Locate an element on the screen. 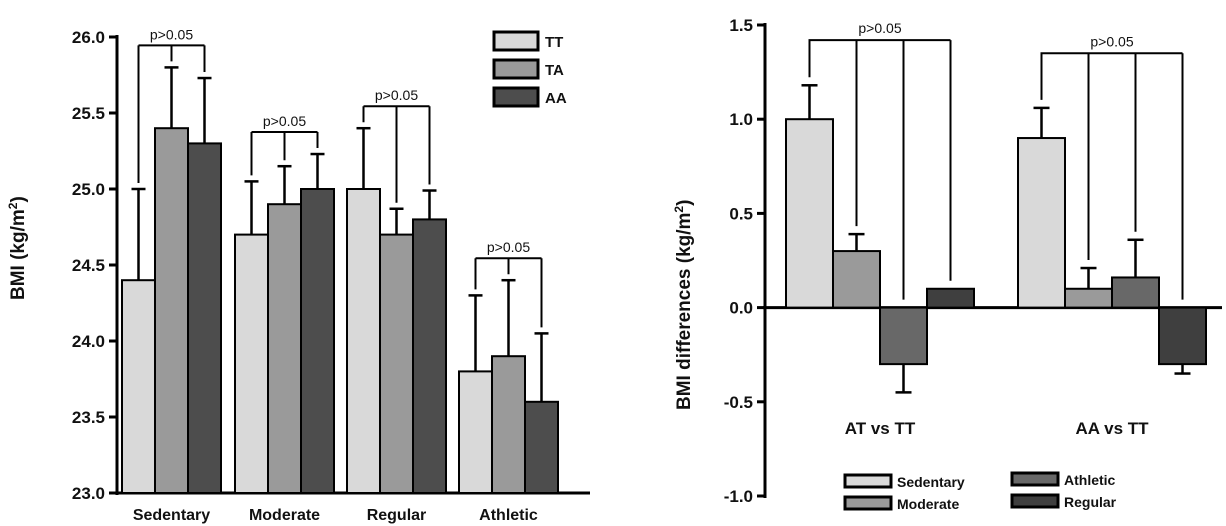  bar-regular-at-vs-tt is located at coordinates (950, 298).